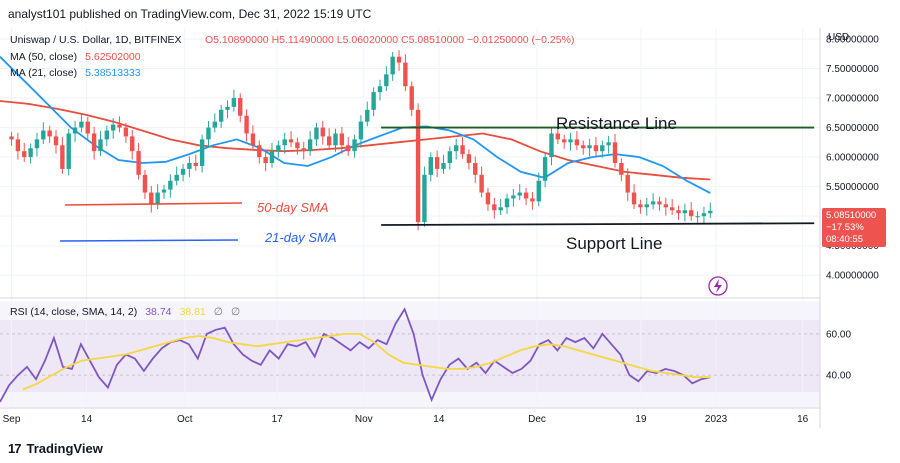 The height and width of the screenshot is (463, 900). What do you see at coordinates (718, 286) in the screenshot?
I see `replay-icon` at bounding box center [718, 286].